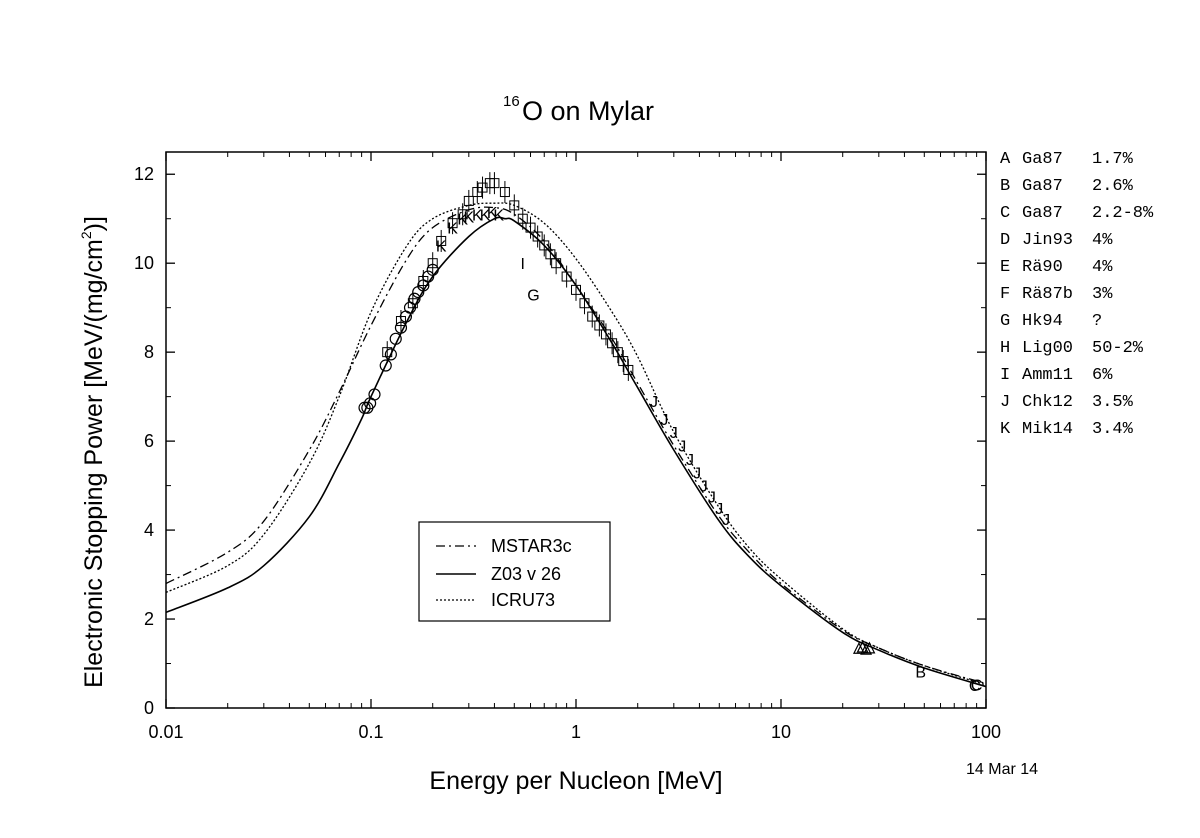 Image resolution: width=1200 pixels, height=838 pixels. I want to click on reference-source: Amm11, so click(1047, 375).